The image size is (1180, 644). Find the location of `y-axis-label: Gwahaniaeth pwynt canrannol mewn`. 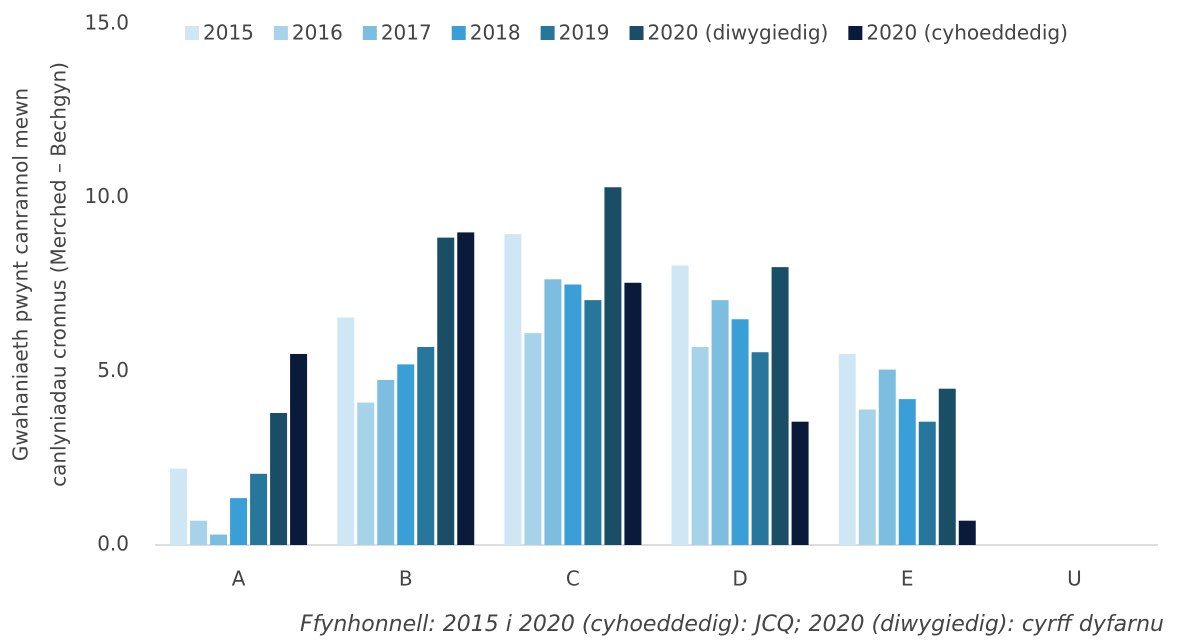

y-axis-label: Gwahaniaeth pwynt canrannol mewn is located at coordinates (21, 274).